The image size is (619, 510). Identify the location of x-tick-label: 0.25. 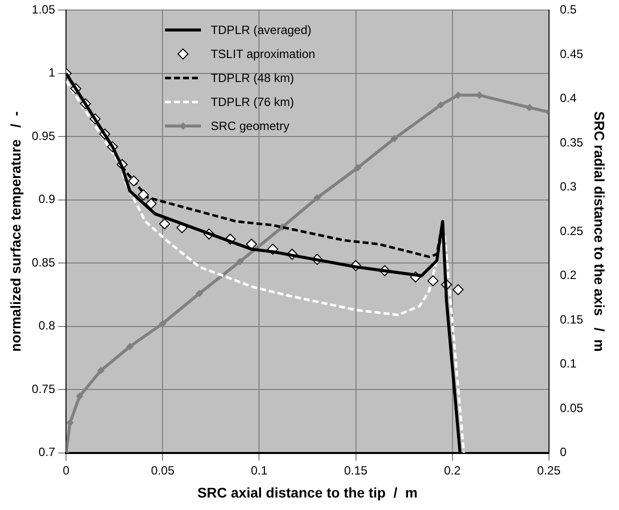
(549, 470).